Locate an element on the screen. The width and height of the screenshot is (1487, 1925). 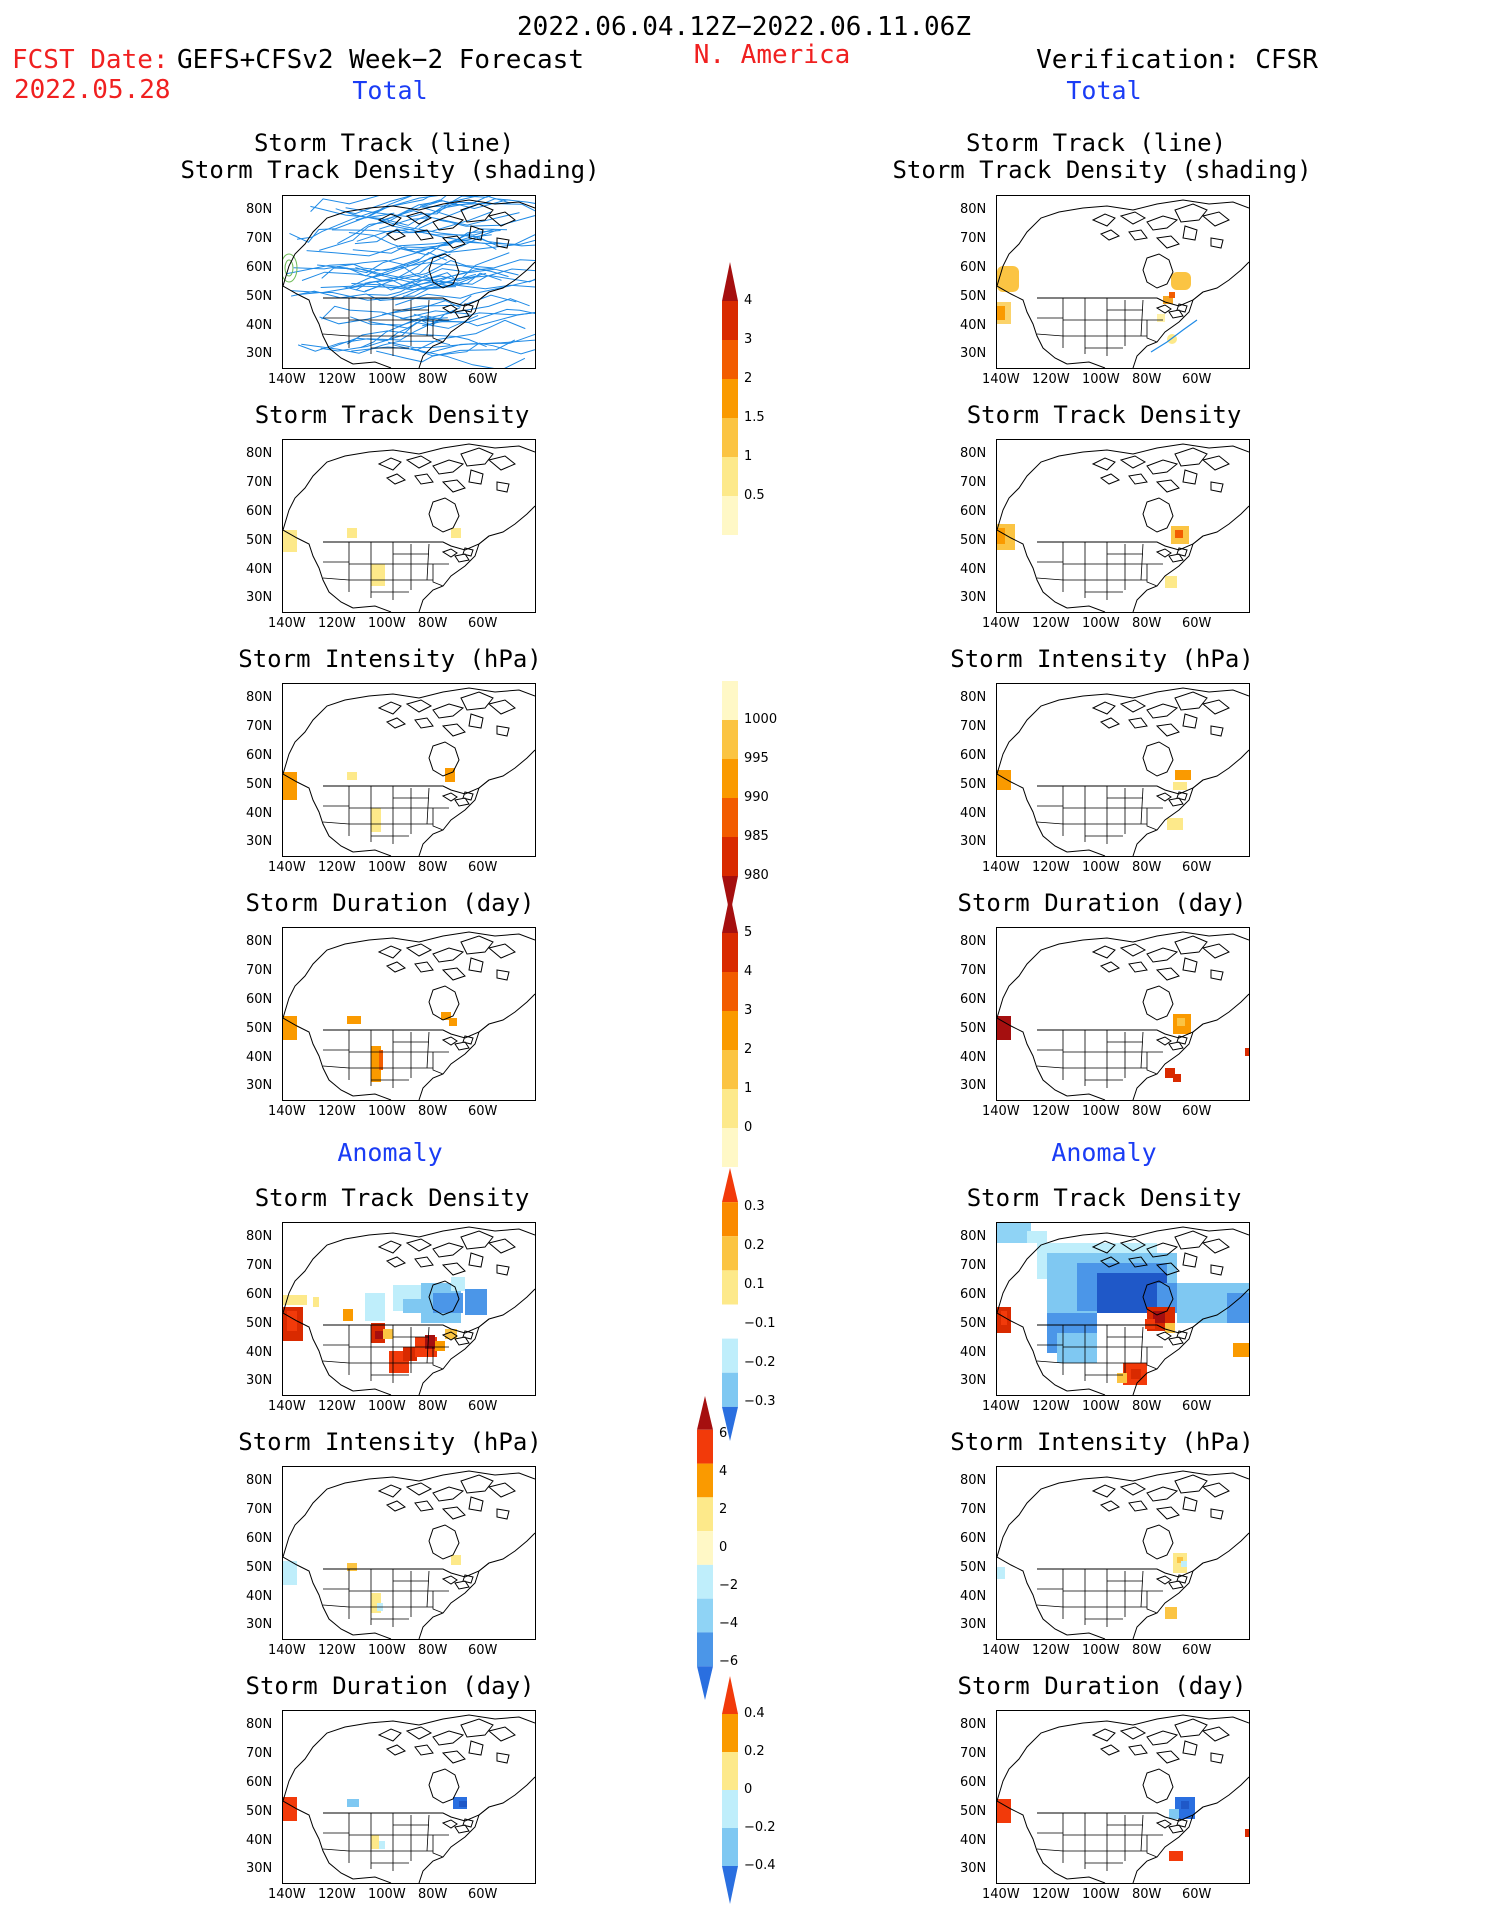
title-anom-duration-l: Storm Duration (day) is located at coordinates (390, 1686).